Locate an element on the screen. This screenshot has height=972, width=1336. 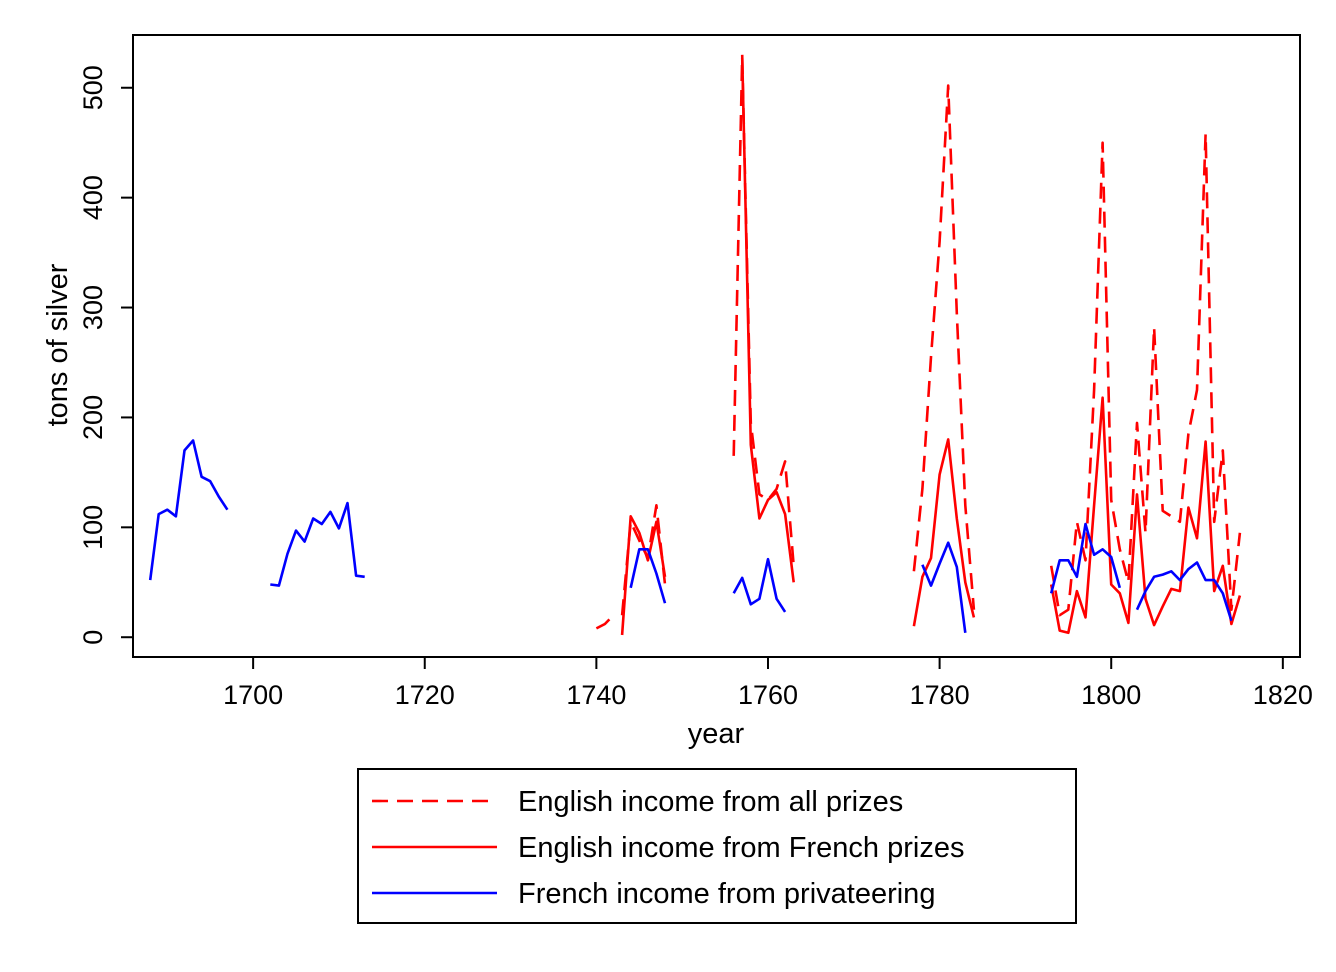
x-tick-label: 1740 is located at coordinates (596, 695).